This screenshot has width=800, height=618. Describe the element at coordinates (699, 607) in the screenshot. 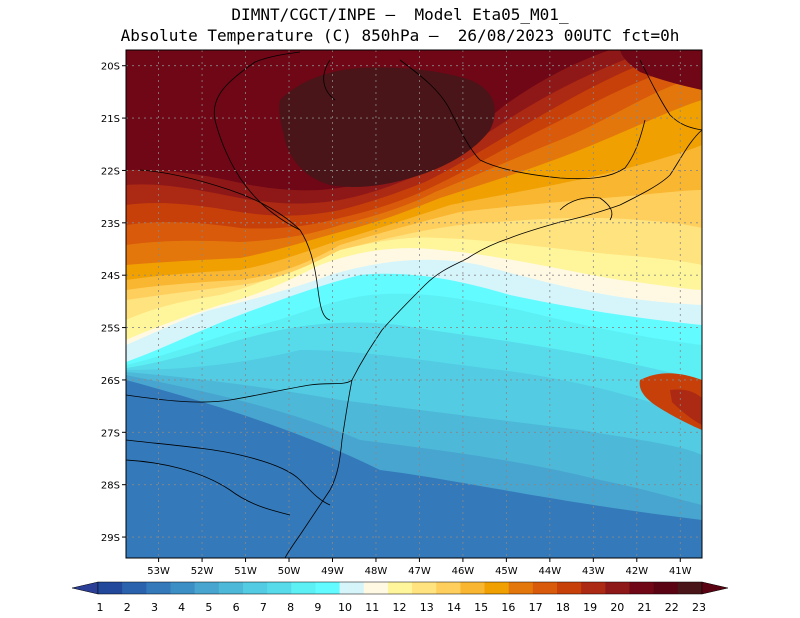

I see `colorbar-label: 23` at that location.